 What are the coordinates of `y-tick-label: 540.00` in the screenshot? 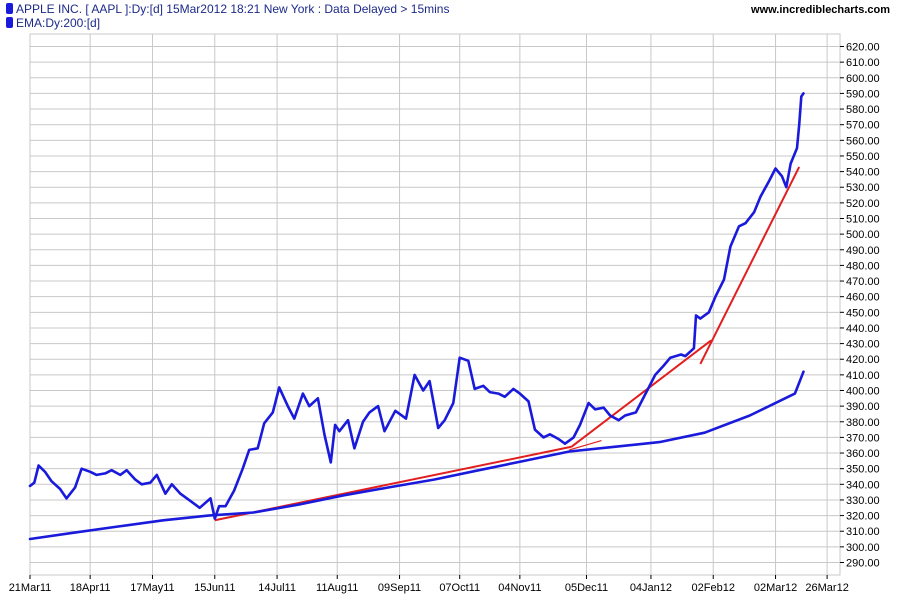 It's located at (863, 173).